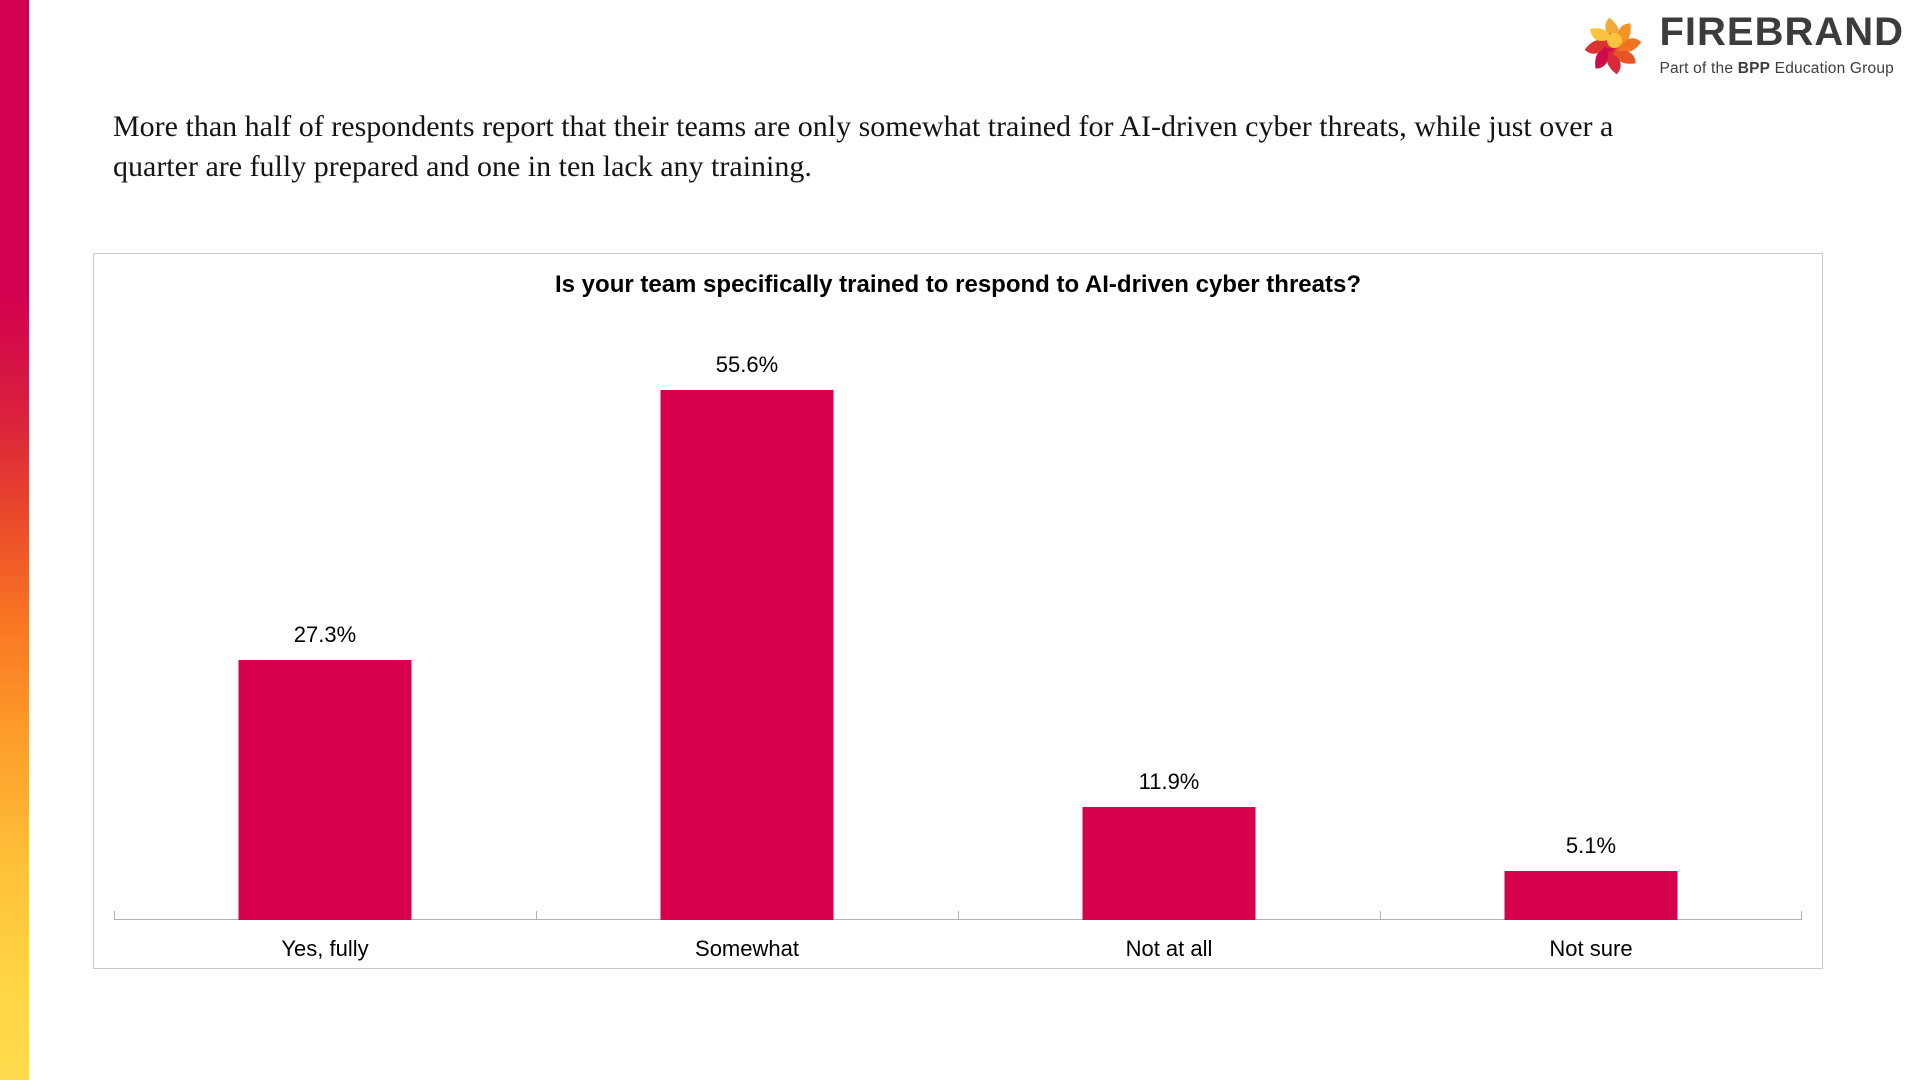 This screenshot has height=1080, width=1920. What do you see at coordinates (1591, 612) in the screenshot?
I see `bar-column: 5.1%` at bounding box center [1591, 612].